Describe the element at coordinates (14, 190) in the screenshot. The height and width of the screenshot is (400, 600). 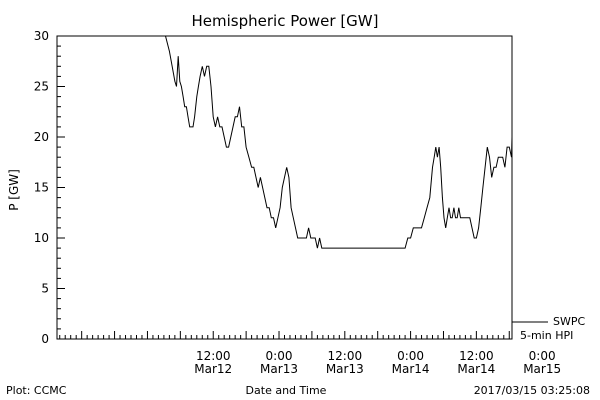
I see `y-axis-label: P [GW]` at that location.